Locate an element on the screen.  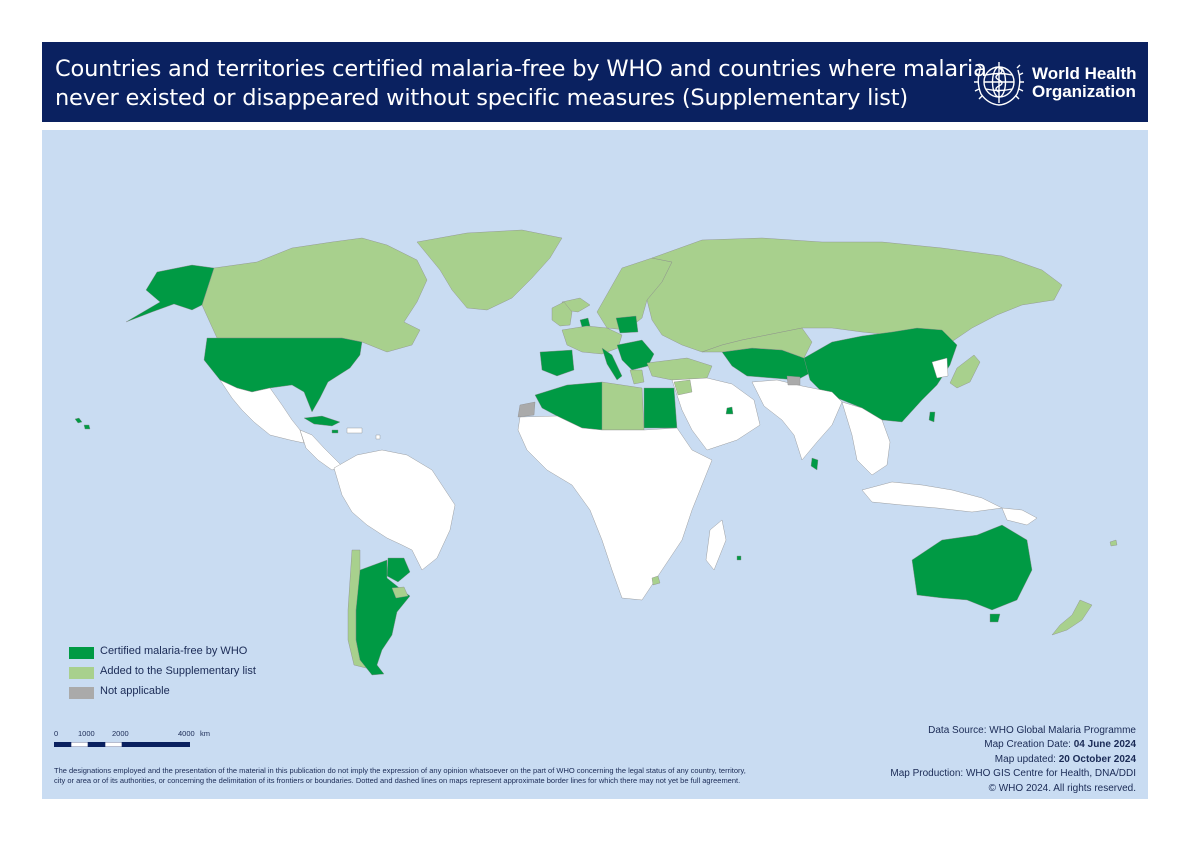
egypt is located at coordinates (660, 408).